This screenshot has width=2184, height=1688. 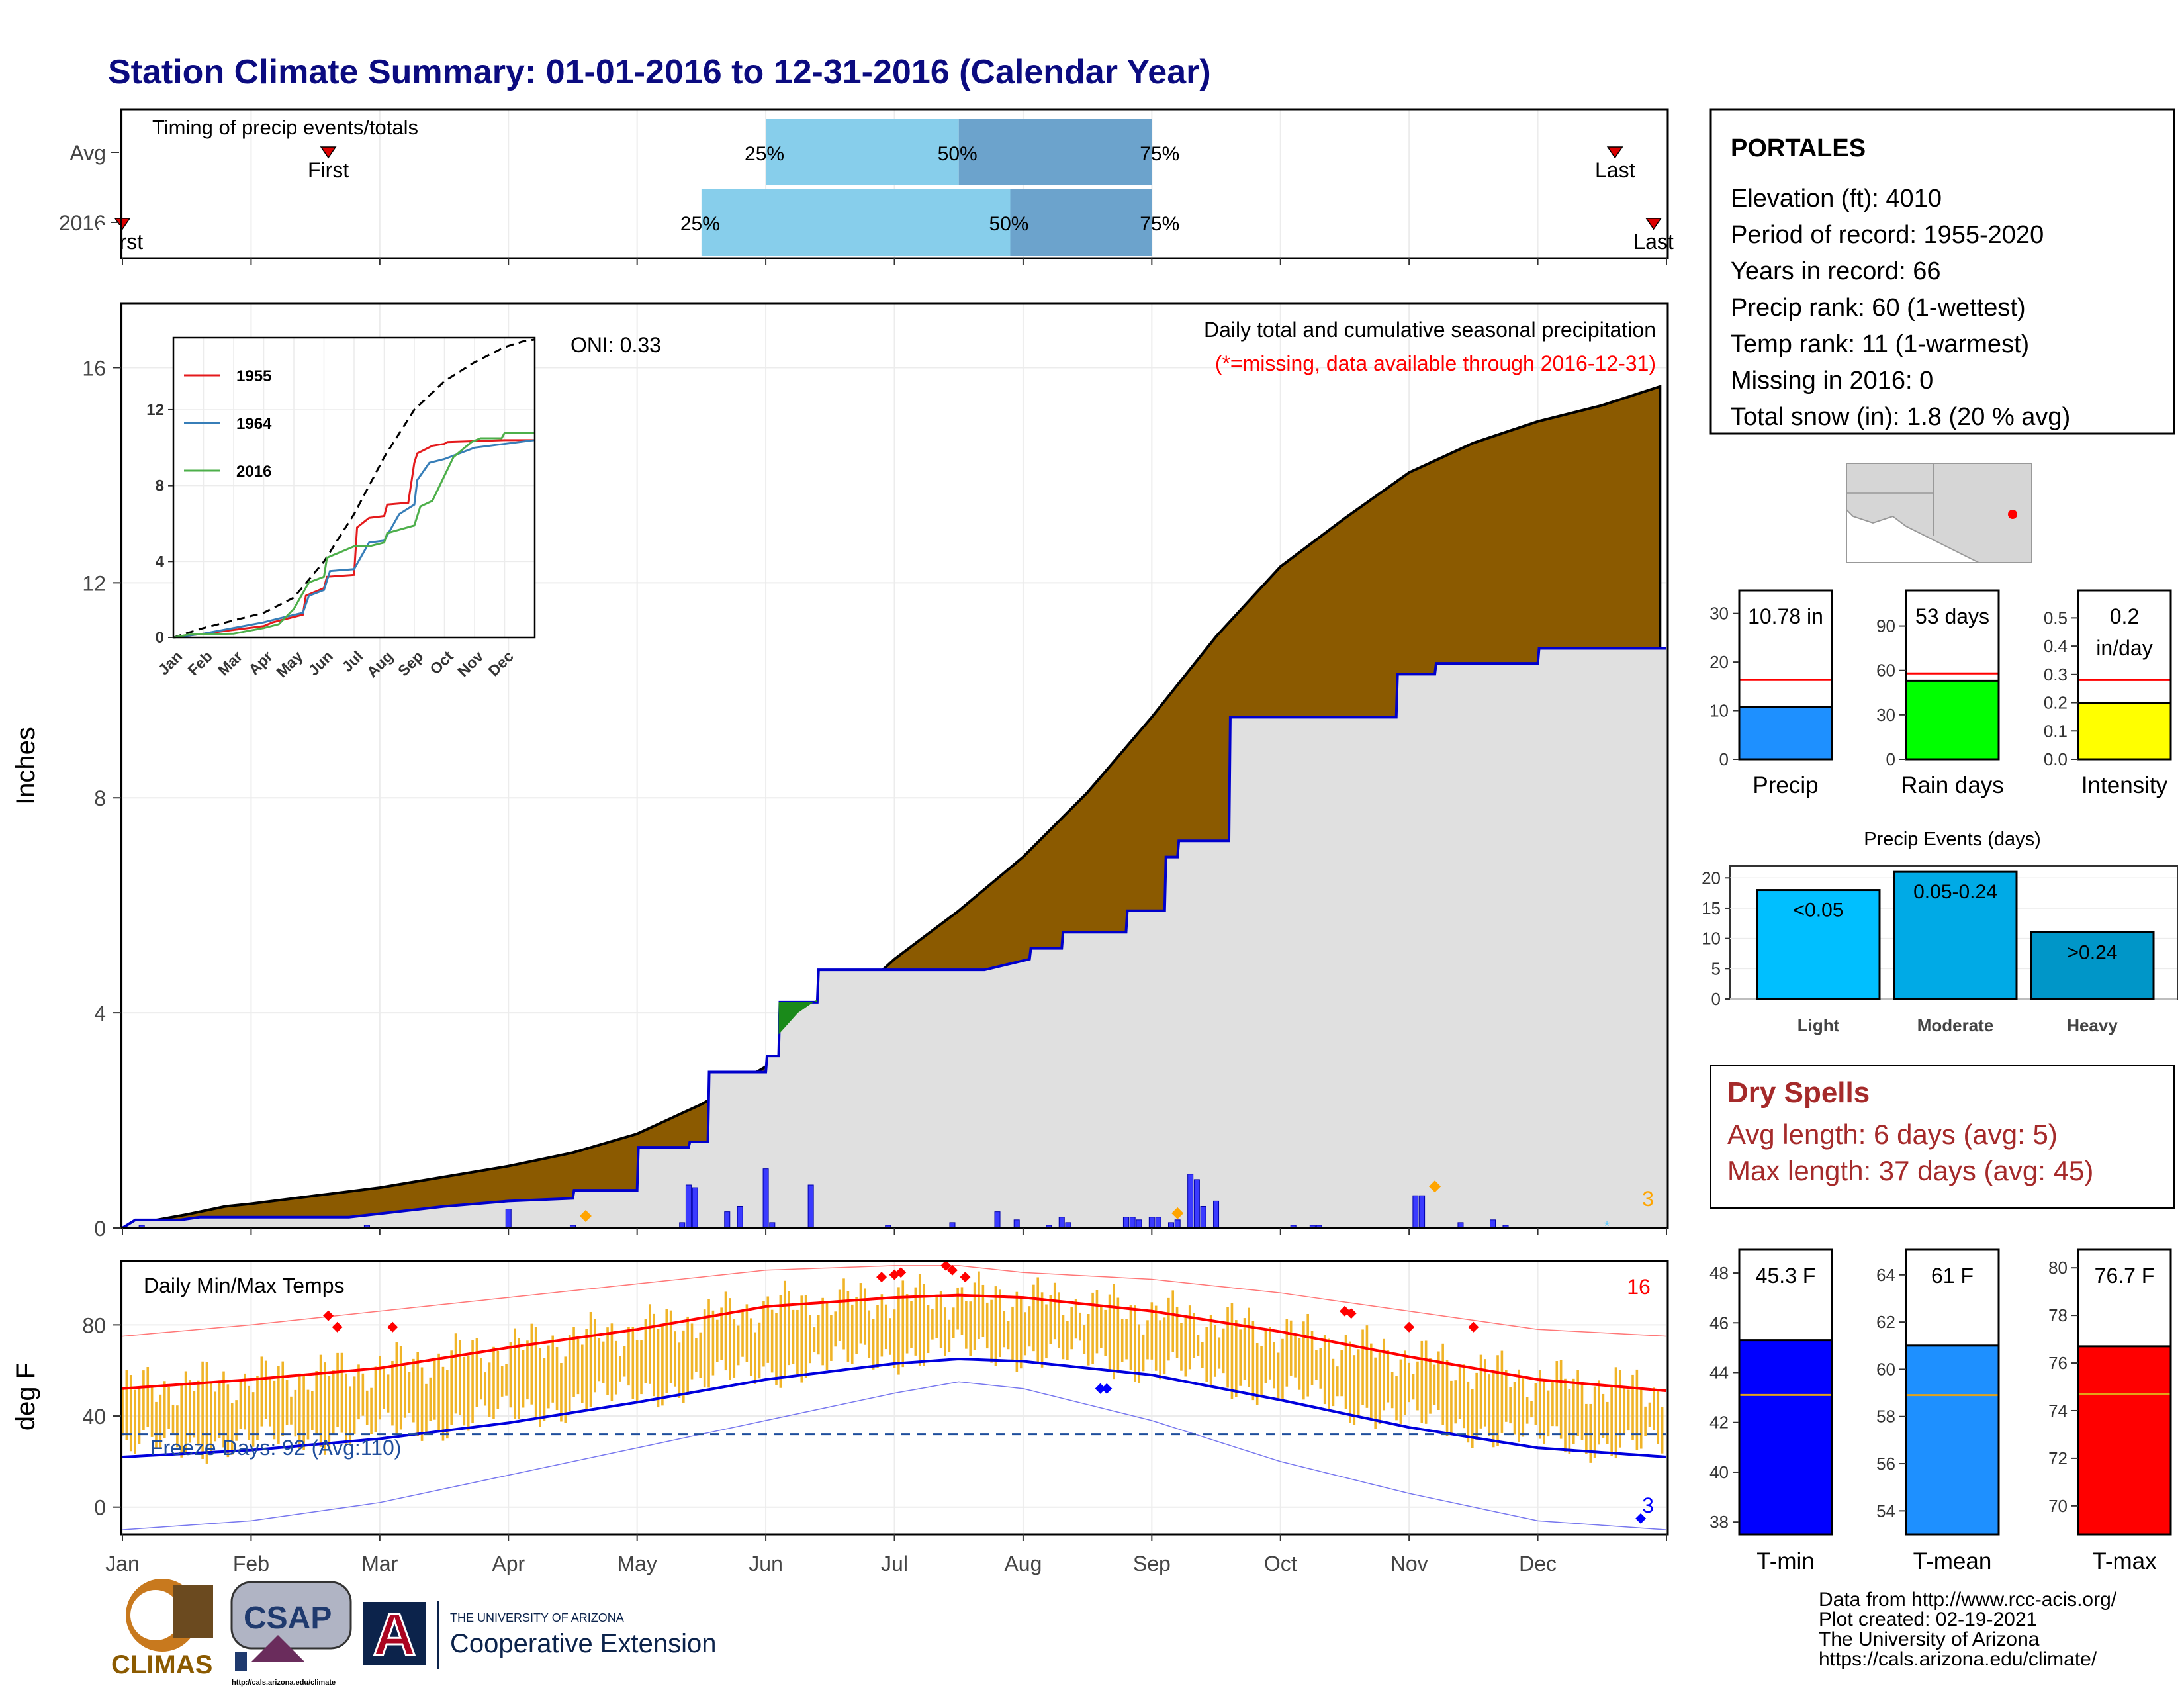 I want to click on dry-spells-title: Dry Spells, so click(x=1798, y=1092).